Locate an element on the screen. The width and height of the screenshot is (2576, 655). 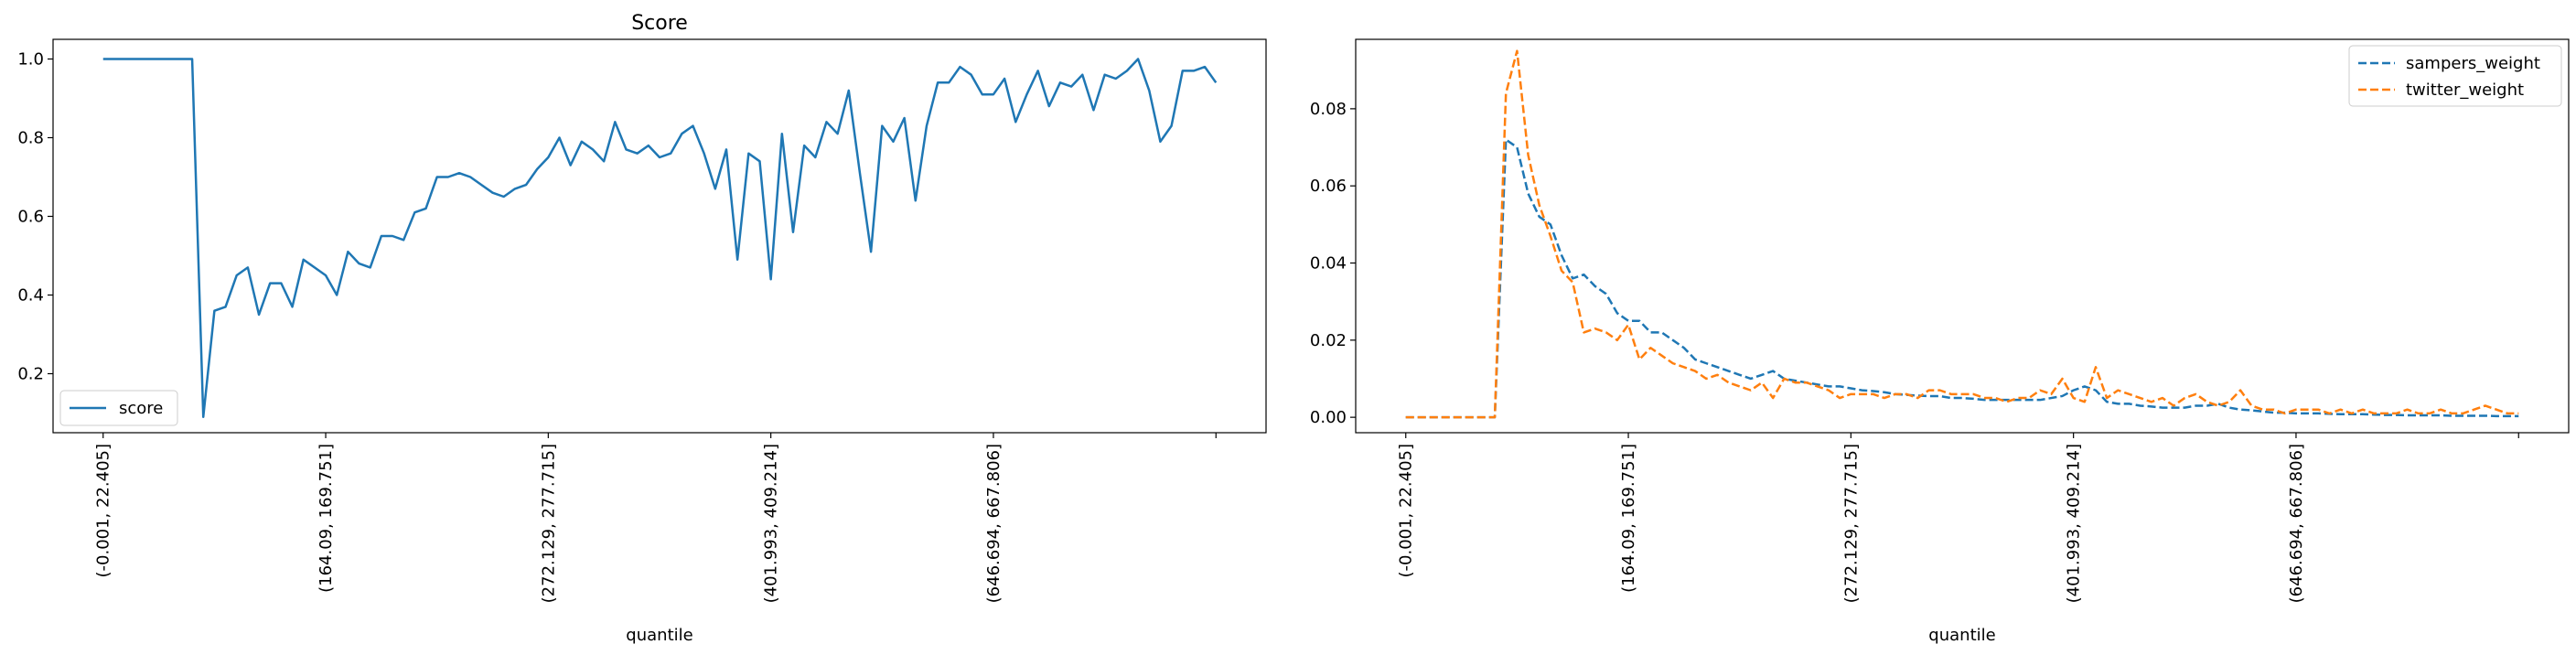
legend: sampers_weight twitter_weight is located at coordinates (2455, 76).